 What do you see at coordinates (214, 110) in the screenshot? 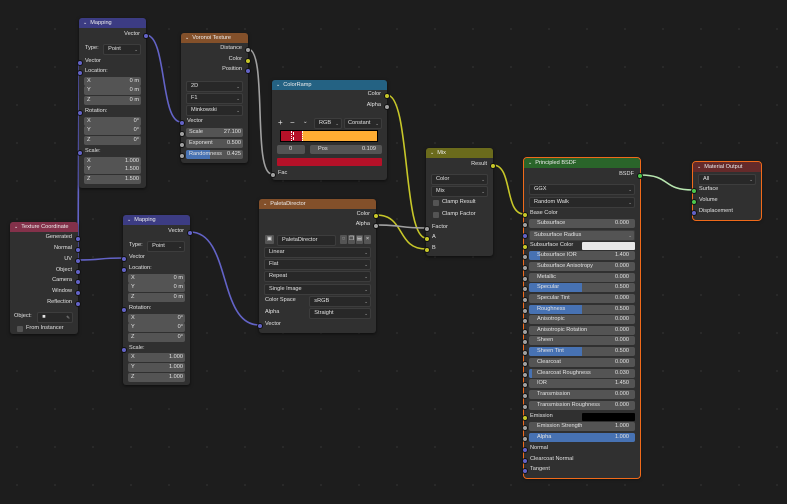
I see `dropdown-minkowski: Minkowski ⌄` at bounding box center [214, 110].